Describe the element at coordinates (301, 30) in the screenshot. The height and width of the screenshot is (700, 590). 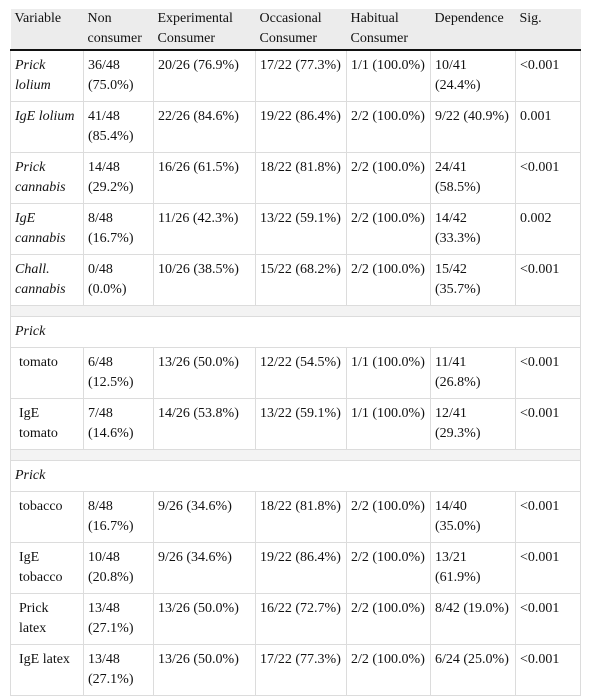
I see `header-cell: Occasional Consumer` at that location.